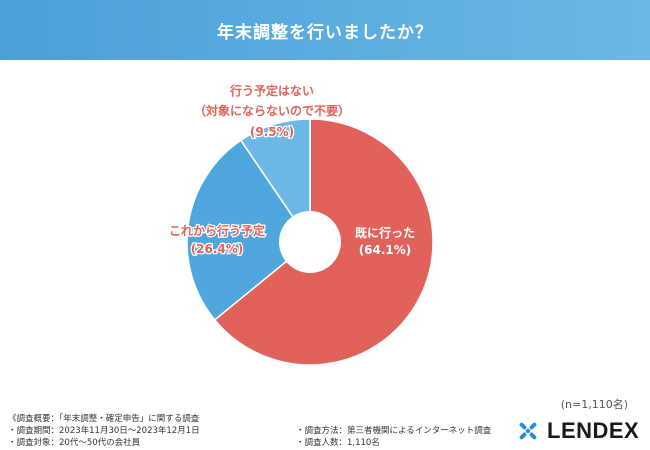  I want to click on survey-target: ・調査対象：20代〜50代の会社員, so click(74, 443).